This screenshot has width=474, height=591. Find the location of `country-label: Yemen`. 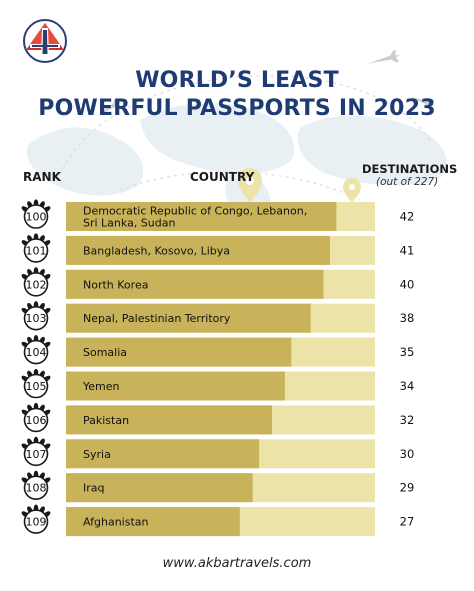

country-label: Yemen is located at coordinates (101, 386).